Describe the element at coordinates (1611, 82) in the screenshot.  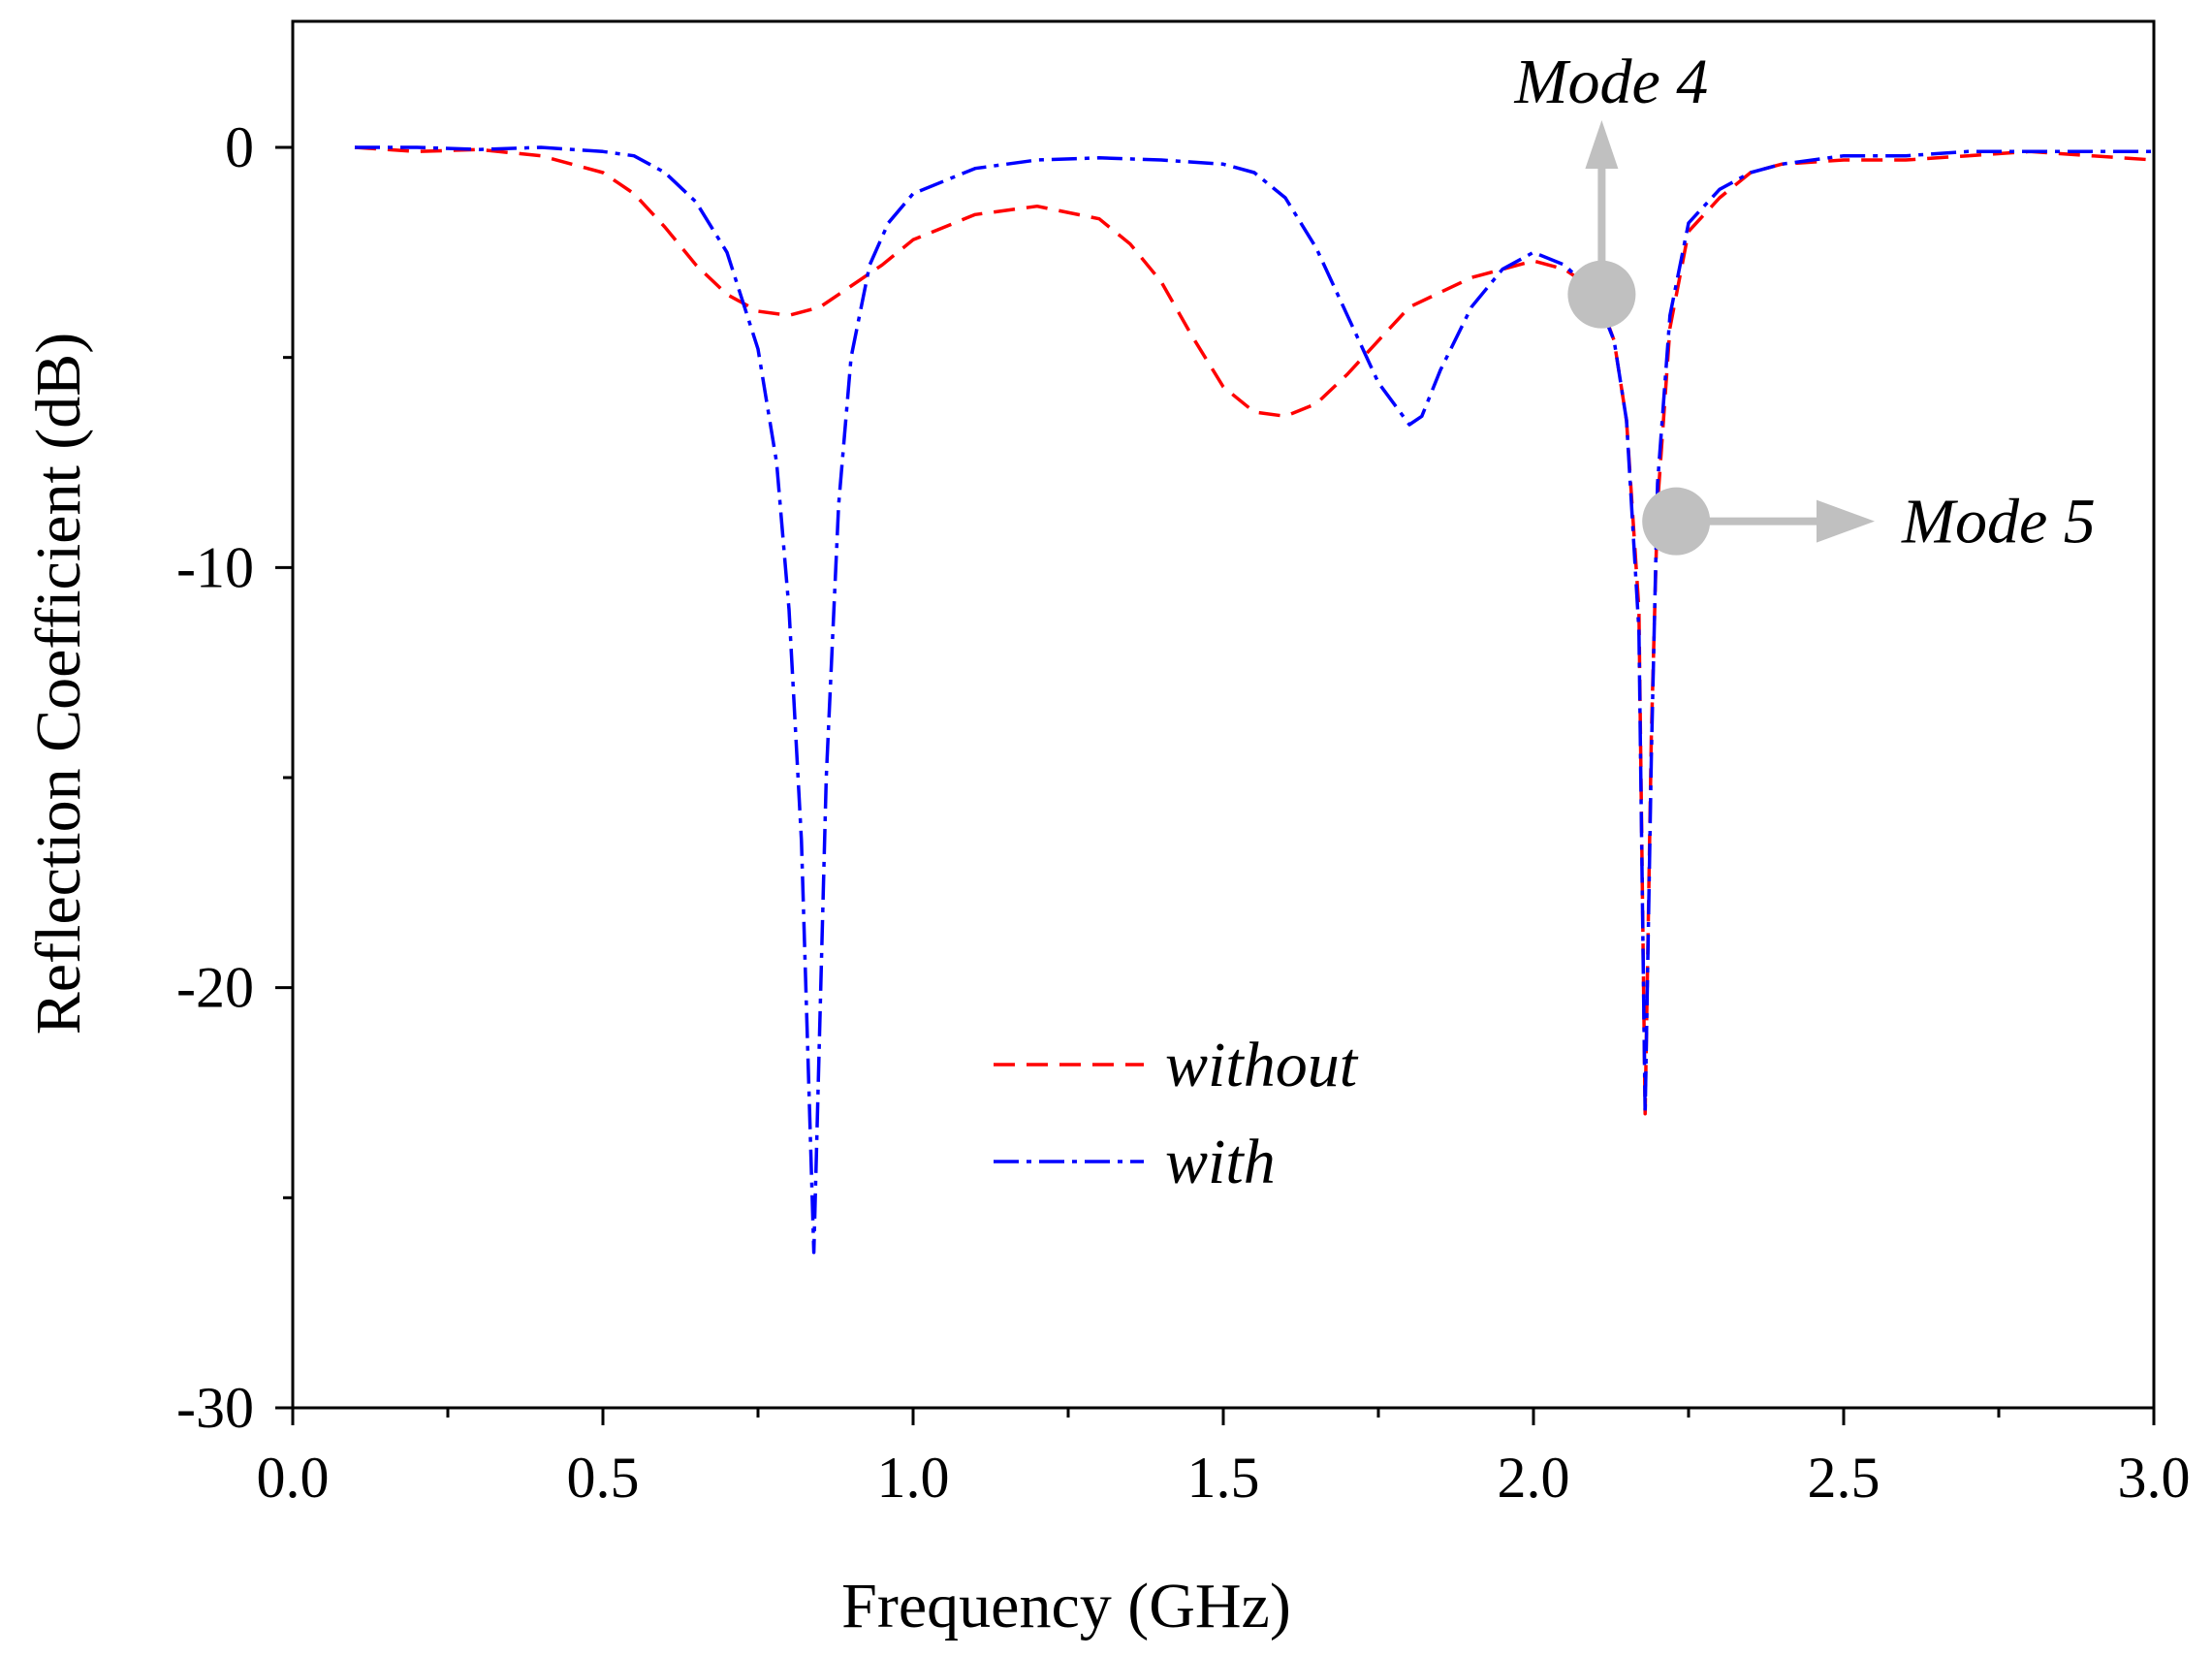
I see `annotation-label: Mode 4` at that location.